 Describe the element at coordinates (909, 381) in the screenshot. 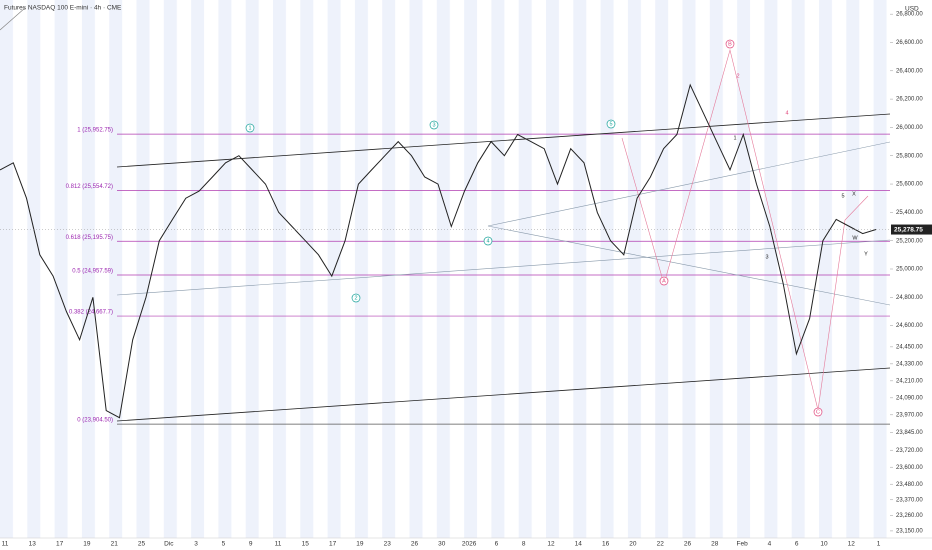

I see `y-tick-label: 24,210.00` at that location.